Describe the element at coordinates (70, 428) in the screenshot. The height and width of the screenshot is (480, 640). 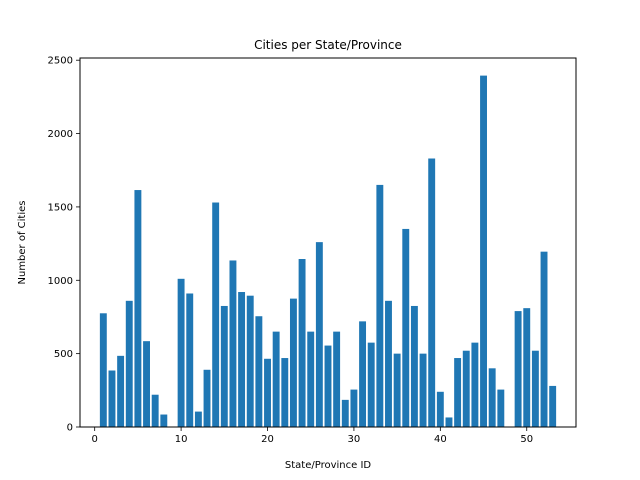
I see `y-tick-label: 0` at that location.